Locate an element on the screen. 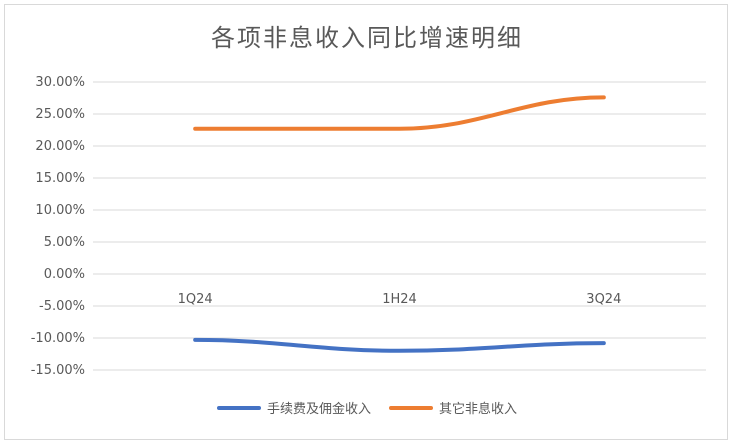  legend-item-series-2: 其它非息收入 is located at coordinates (453, 407).